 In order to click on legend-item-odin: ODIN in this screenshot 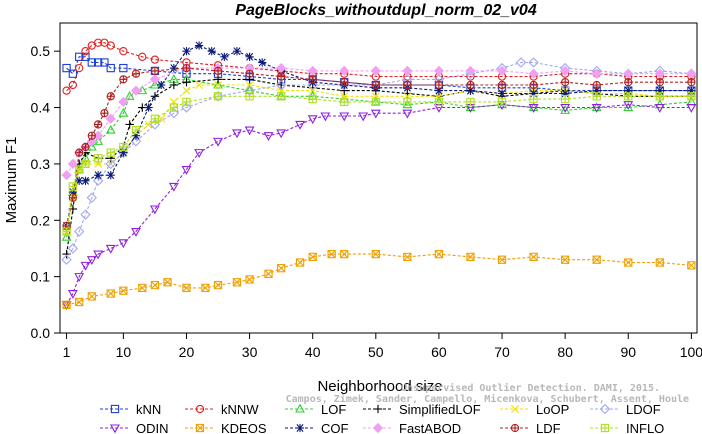, I will do `click(134, 427)`.